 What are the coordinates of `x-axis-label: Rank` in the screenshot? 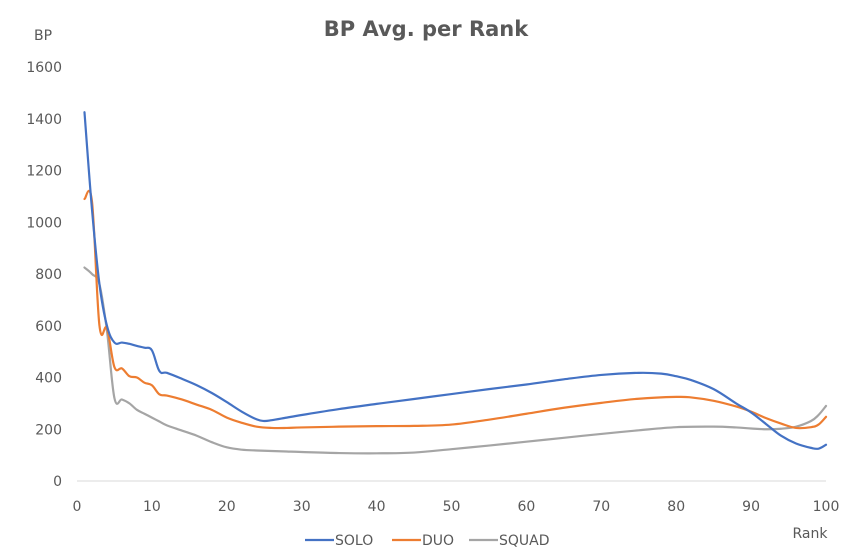 It's located at (811, 534).